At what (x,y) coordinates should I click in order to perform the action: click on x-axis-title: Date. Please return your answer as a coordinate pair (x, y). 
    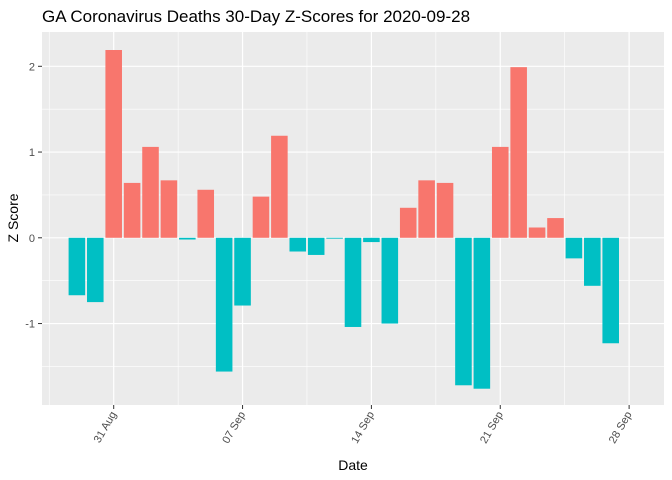
    Looking at the image, I should click on (353, 465).